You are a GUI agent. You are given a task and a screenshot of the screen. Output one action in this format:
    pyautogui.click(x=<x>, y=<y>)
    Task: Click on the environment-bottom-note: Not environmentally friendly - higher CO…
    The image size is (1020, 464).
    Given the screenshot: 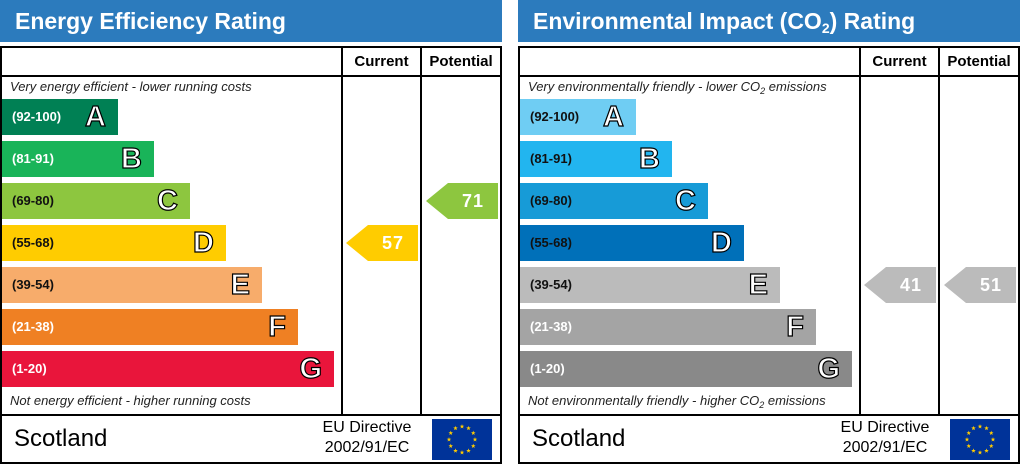 What is the action you would take?
    pyautogui.click(x=677, y=401)
    